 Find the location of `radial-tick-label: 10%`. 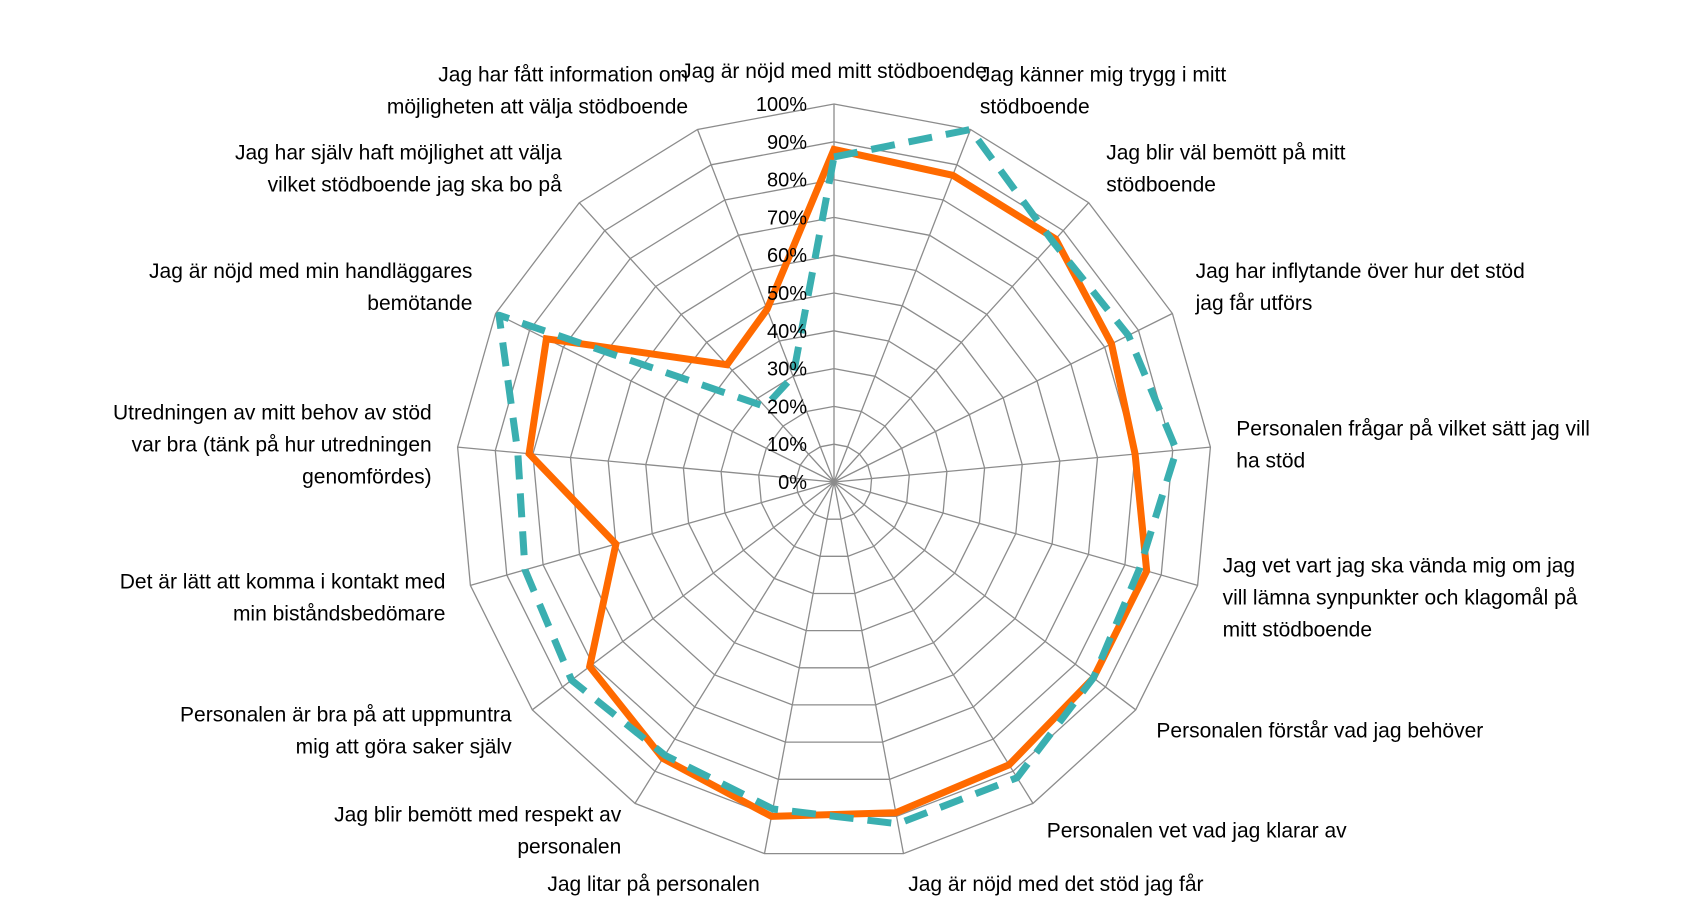

radial-tick-label: 10% is located at coordinates (787, 445).